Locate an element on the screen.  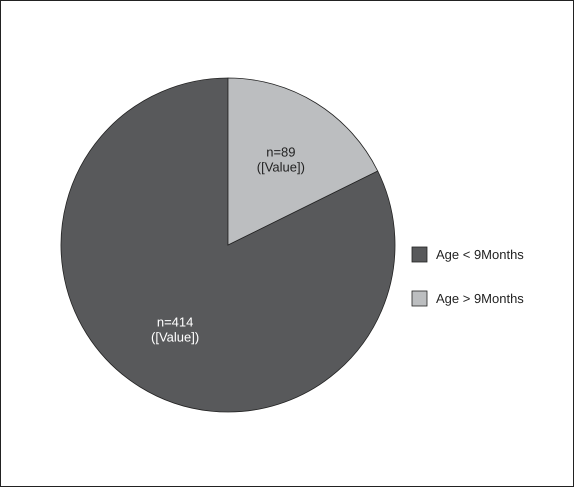
data-label: n=89 ([Value]) is located at coordinates (280, 159).